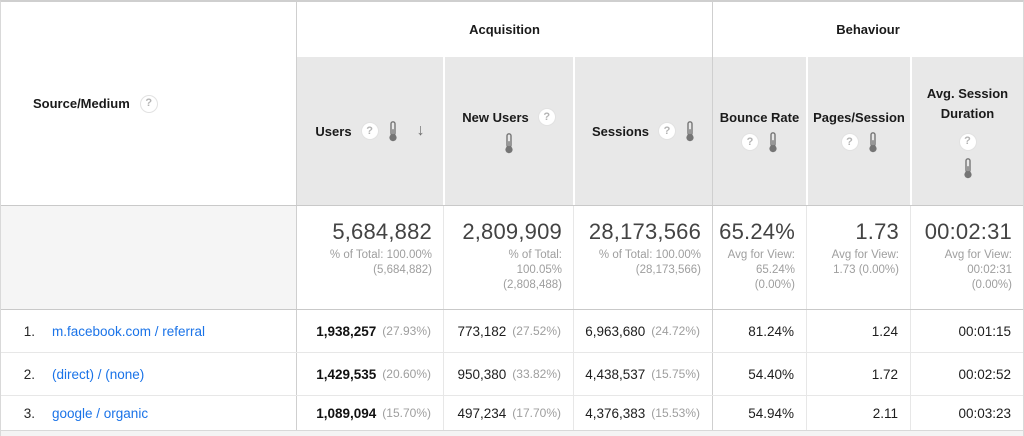 The height and width of the screenshot is (436, 1024). I want to click on source-medium-link: (direct) / (none), so click(98, 374).